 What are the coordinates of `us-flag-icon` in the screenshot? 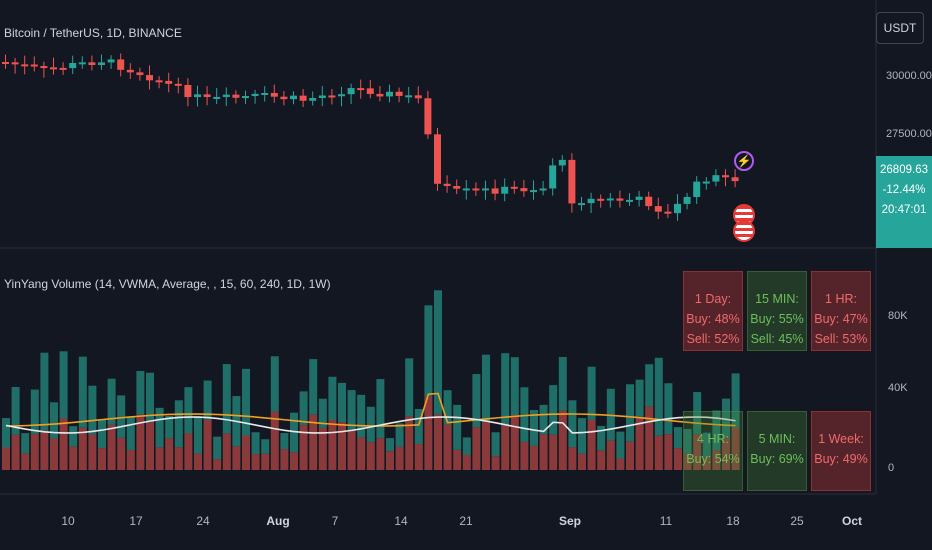 It's located at (744, 231).